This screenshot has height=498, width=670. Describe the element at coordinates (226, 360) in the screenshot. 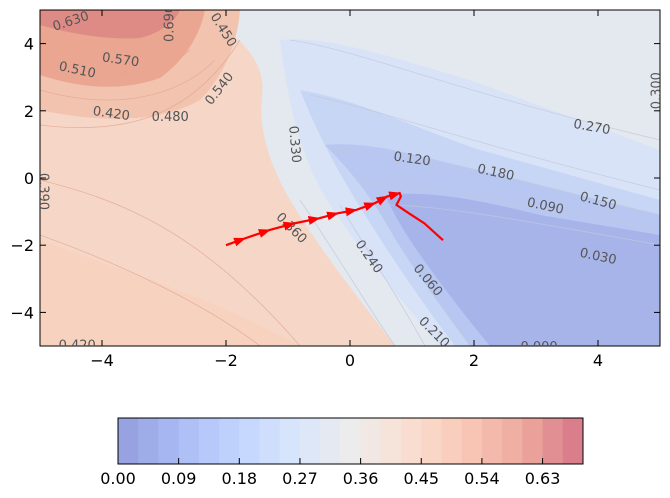

I see `x-tick-label: −2` at that location.